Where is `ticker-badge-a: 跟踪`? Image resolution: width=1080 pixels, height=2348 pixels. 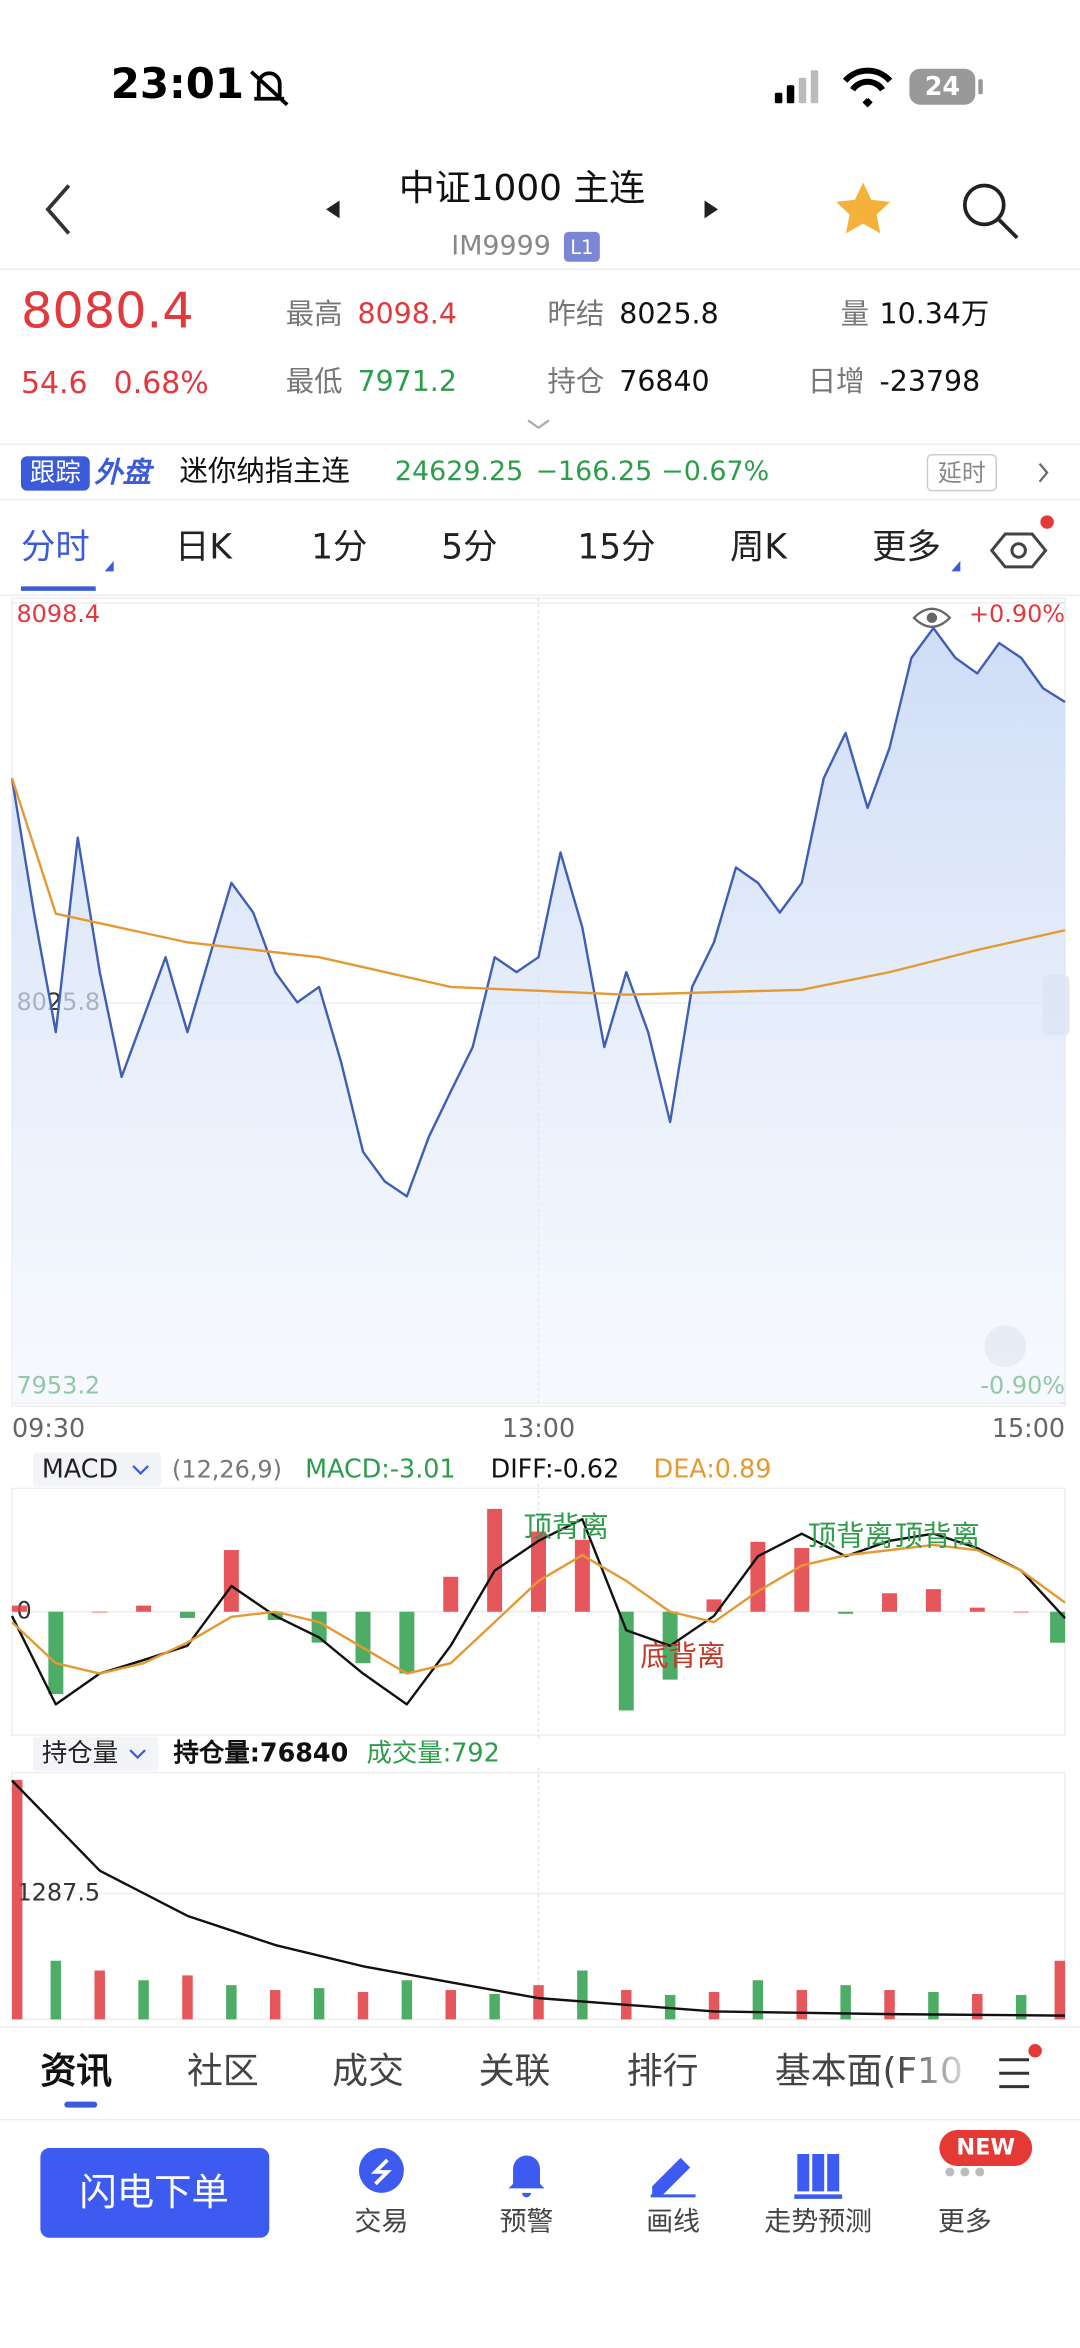 ticker-badge-a: 跟踪 is located at coordinates (55, 472).